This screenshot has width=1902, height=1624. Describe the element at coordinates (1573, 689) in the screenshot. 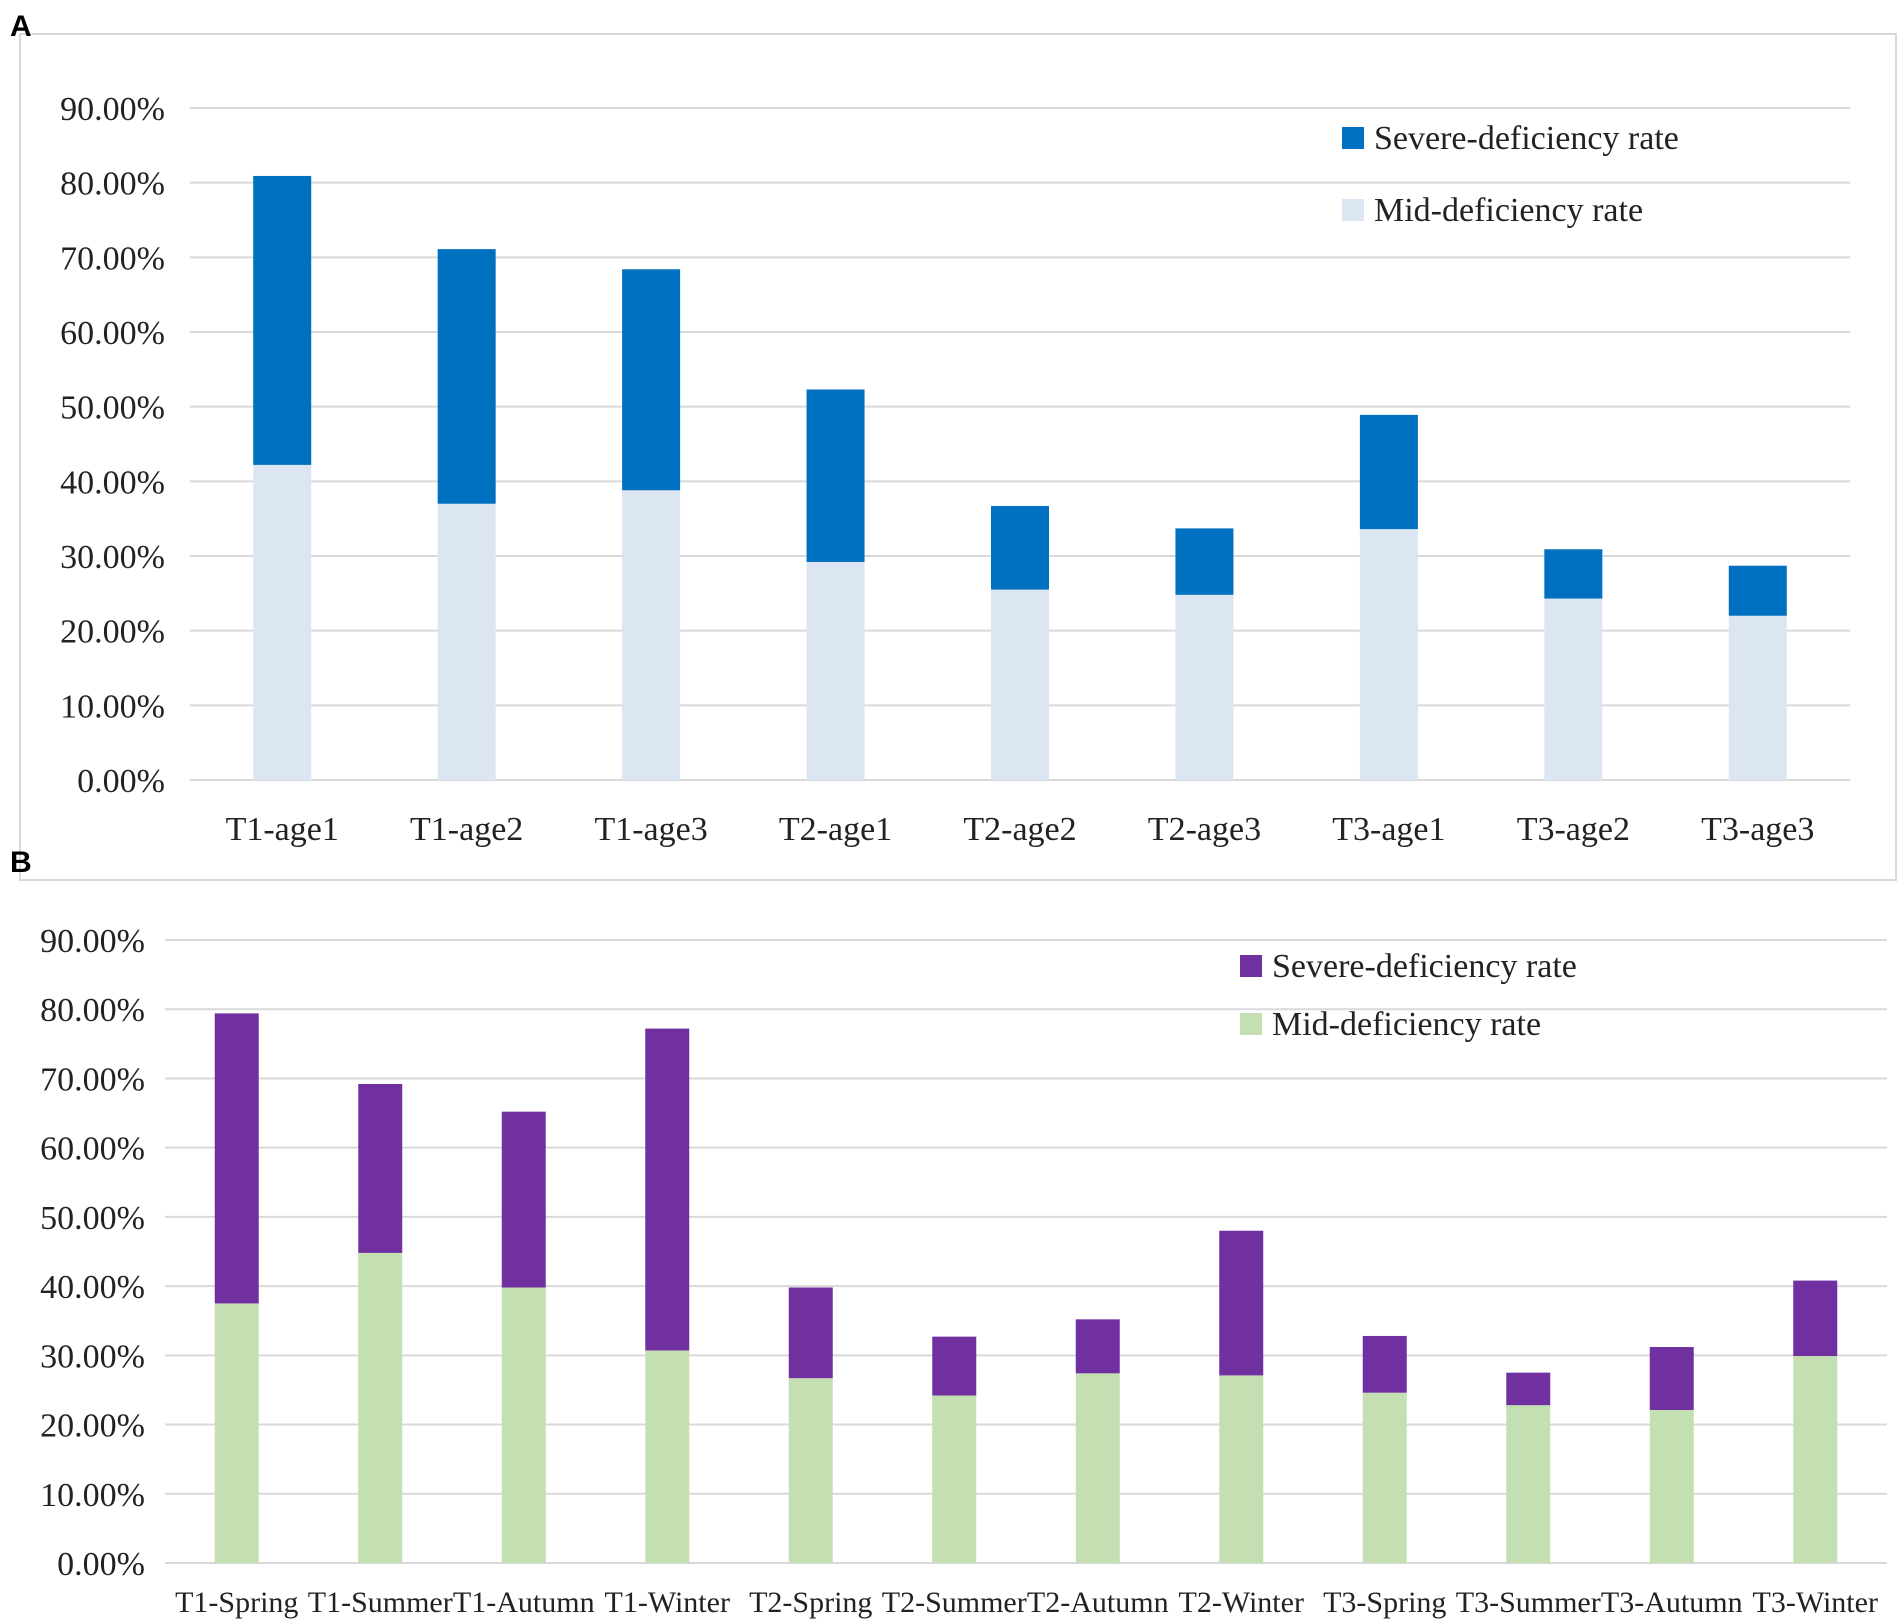

I see `bar-mid-deficiency-rate-t3-age2` at that location.